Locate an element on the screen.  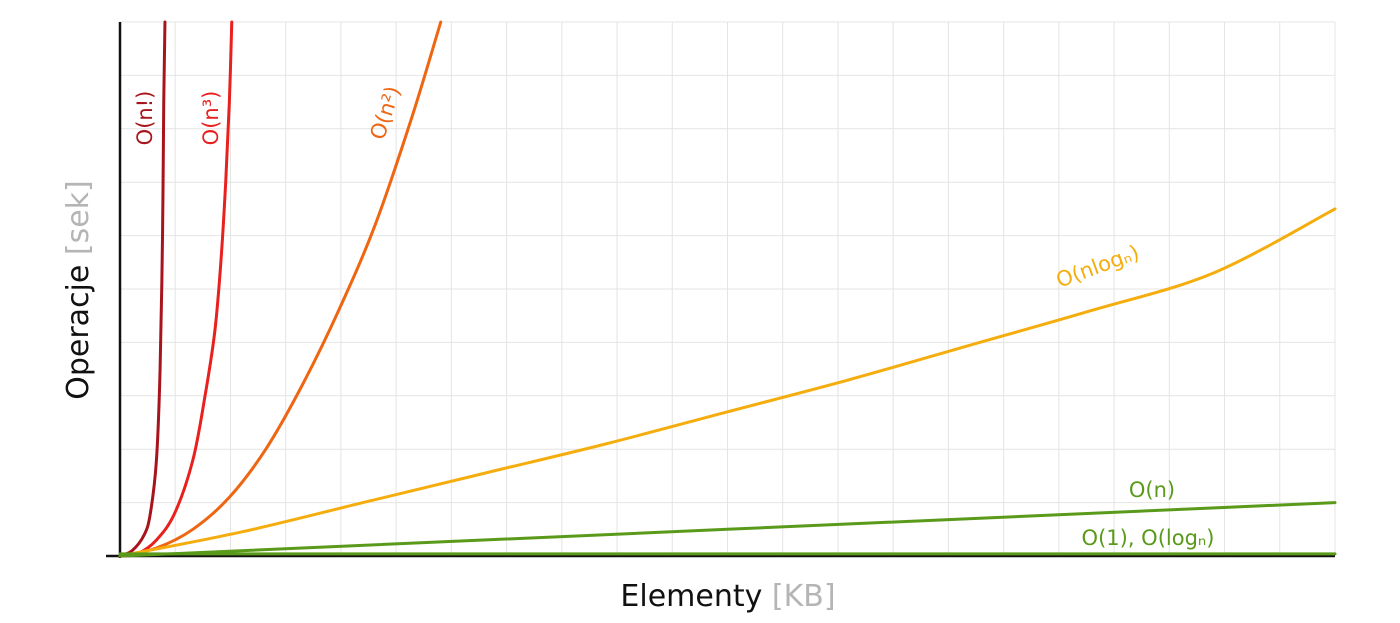
y-axis-title: Operacje [sek] is located at coordinates (78, 290).